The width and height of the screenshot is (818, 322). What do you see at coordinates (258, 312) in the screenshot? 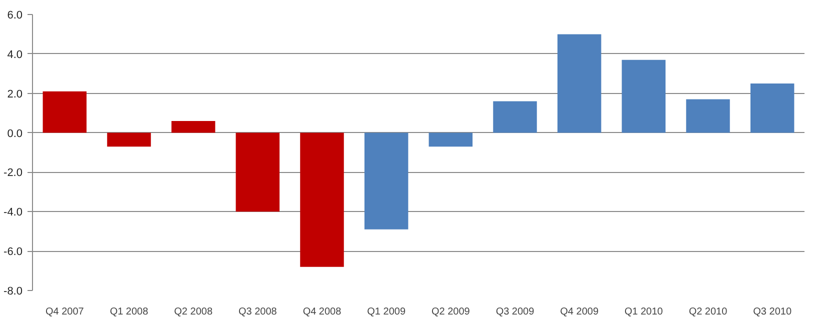
I see `x-tick-label: Q3 2008` at bounding box center [258, 312].